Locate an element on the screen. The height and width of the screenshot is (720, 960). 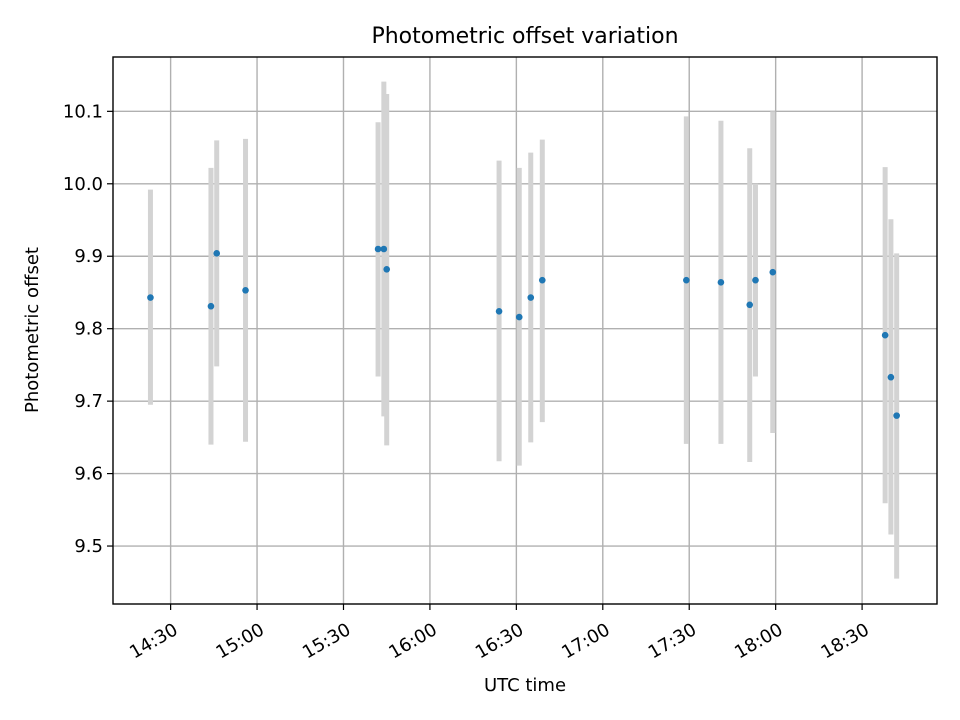
x-tick-label: 17:00 is located at coordinates (585, 641).